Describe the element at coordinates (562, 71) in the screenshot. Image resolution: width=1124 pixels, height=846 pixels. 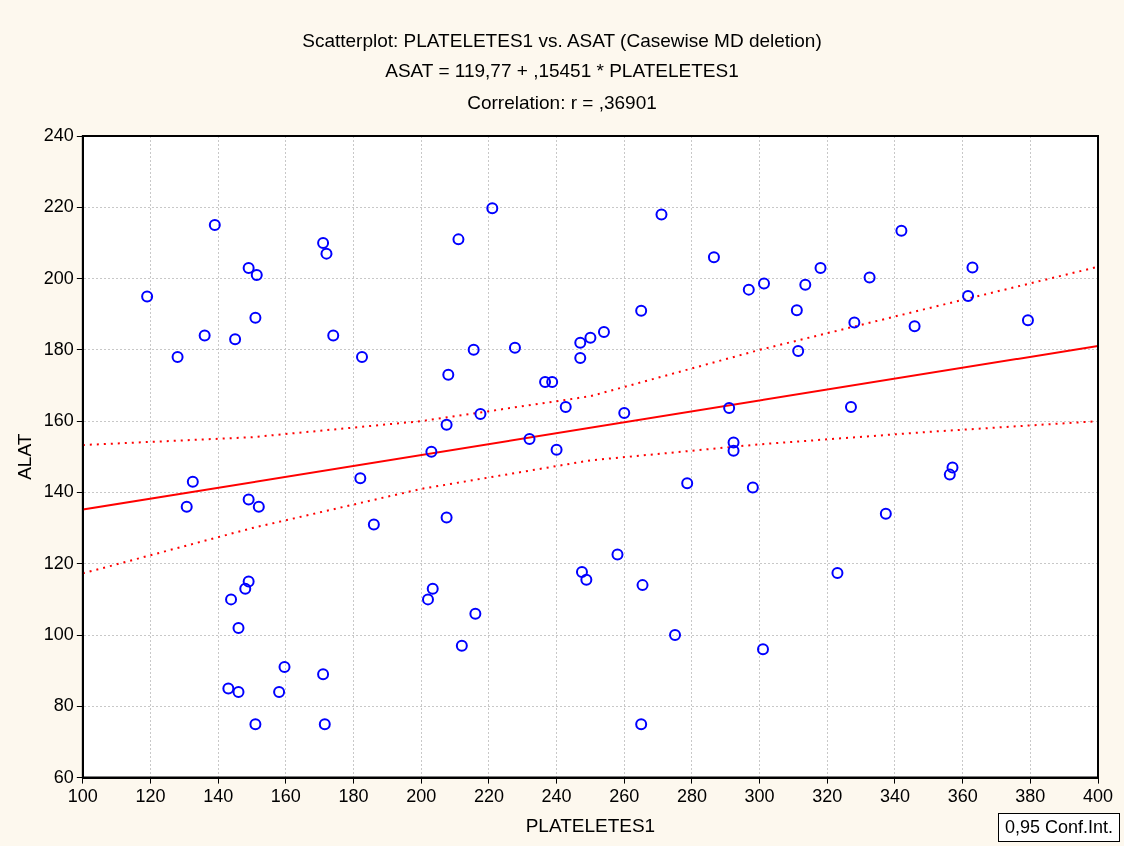
I see `chart-subtitle: ASAT = 119,77 + ,15451 * PLATELETES1` at that location.